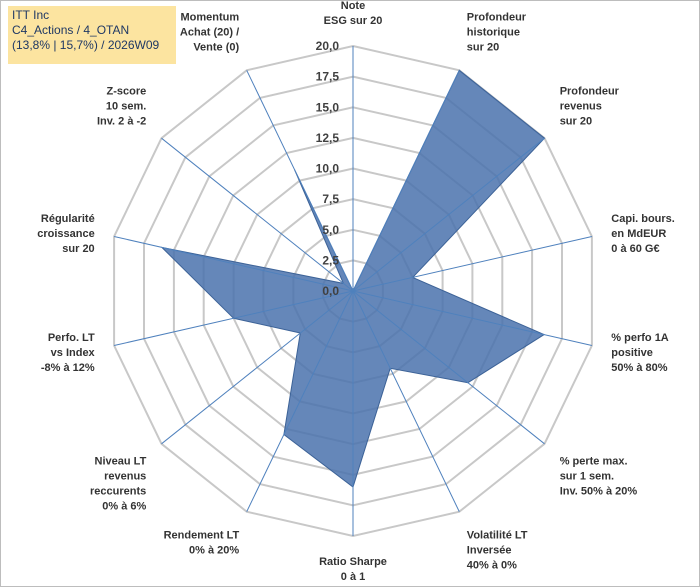 Image resolution: width=700 pixels, height=587 pixels. I want to click on category-label-line: 0 à 60 G€, so click(635, 249).